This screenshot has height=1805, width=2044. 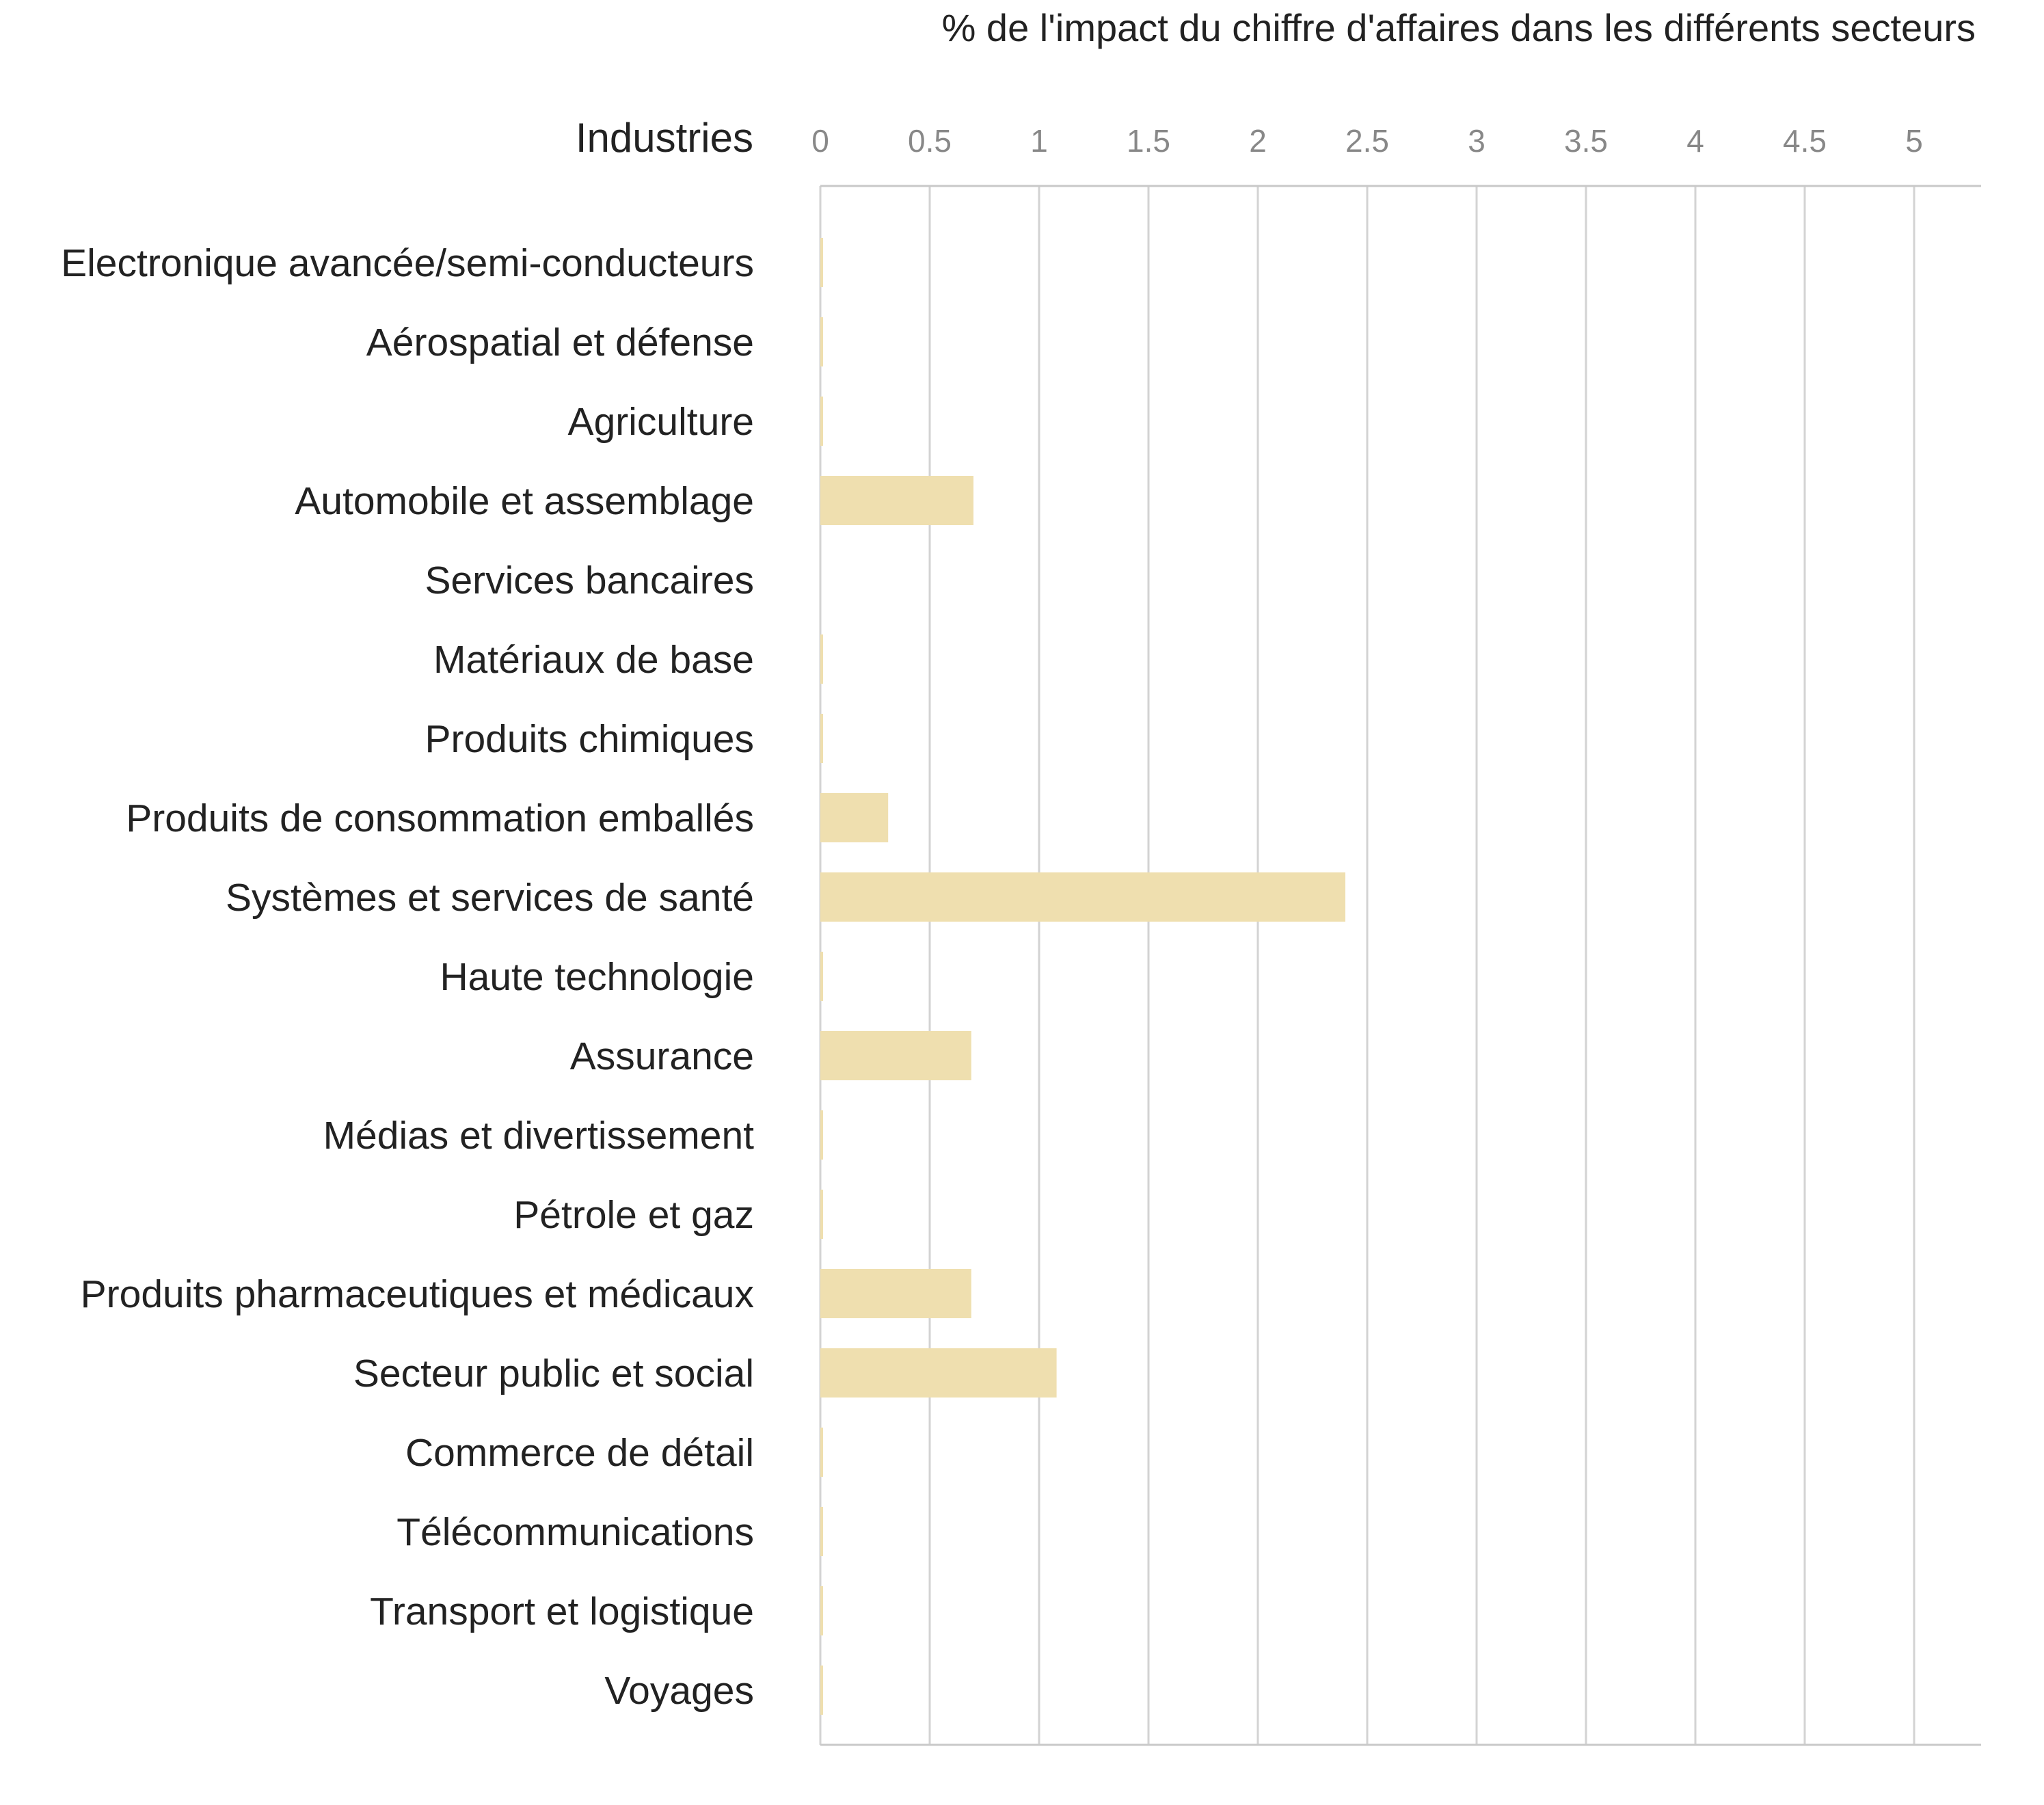 What do you see at coordinates (579, 1453) in the screenshot?
I see `category-label: Commerce de détail` at bounding box center [579, 1453].